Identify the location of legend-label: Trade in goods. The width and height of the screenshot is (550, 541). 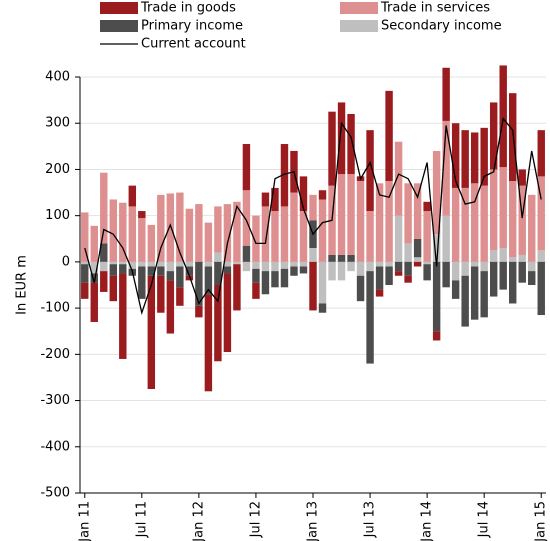
(188, 8).